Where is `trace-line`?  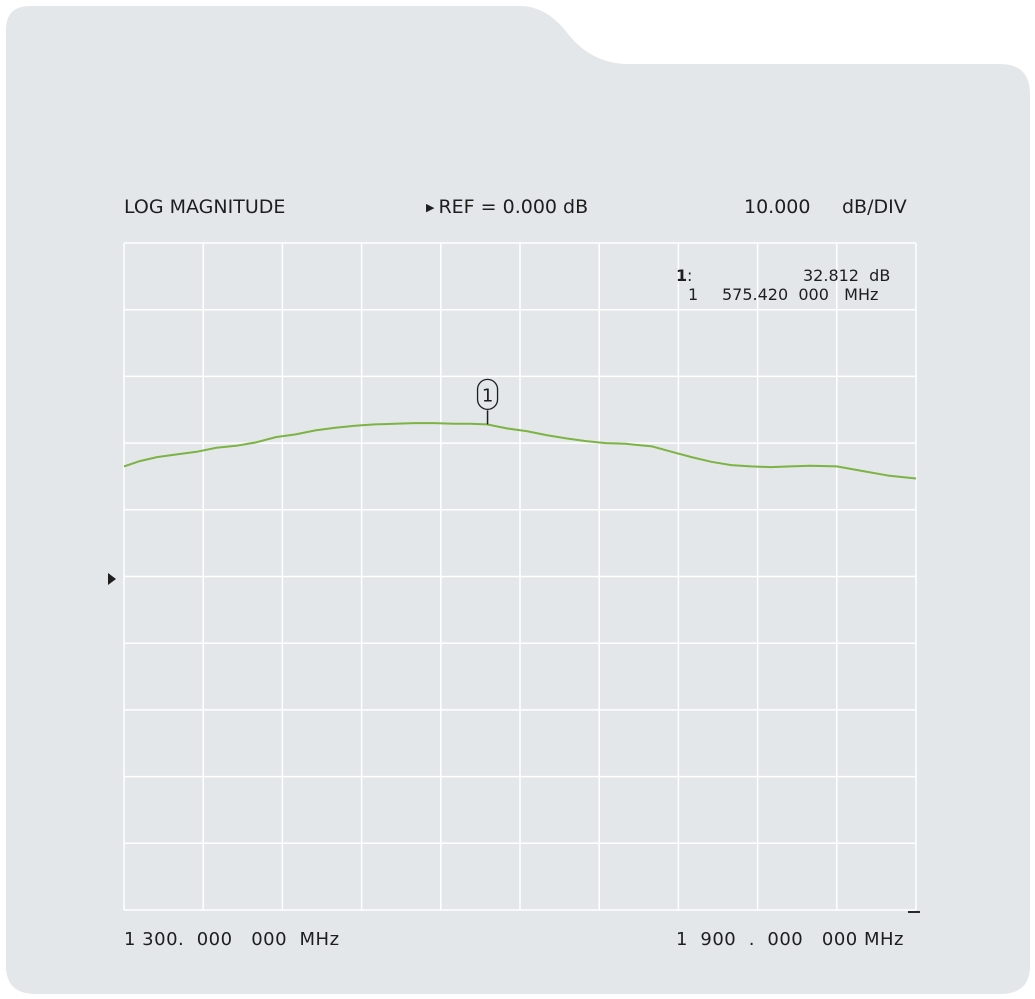 trace-line is located at coordinates (520, 451).